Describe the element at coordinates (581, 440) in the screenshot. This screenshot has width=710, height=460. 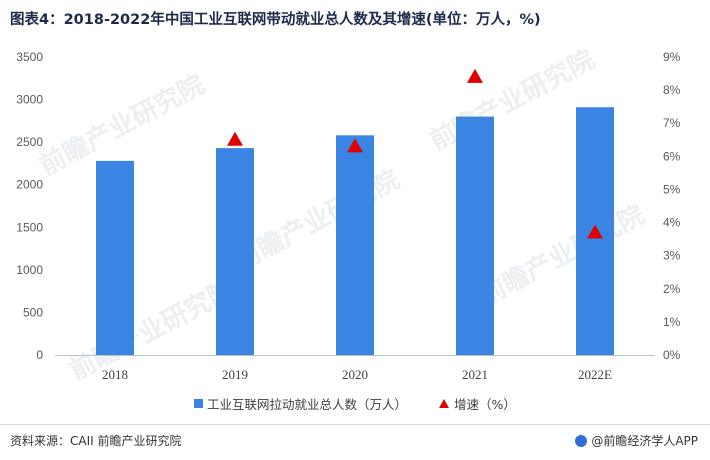
I see `brand-logo-icon` at that location.